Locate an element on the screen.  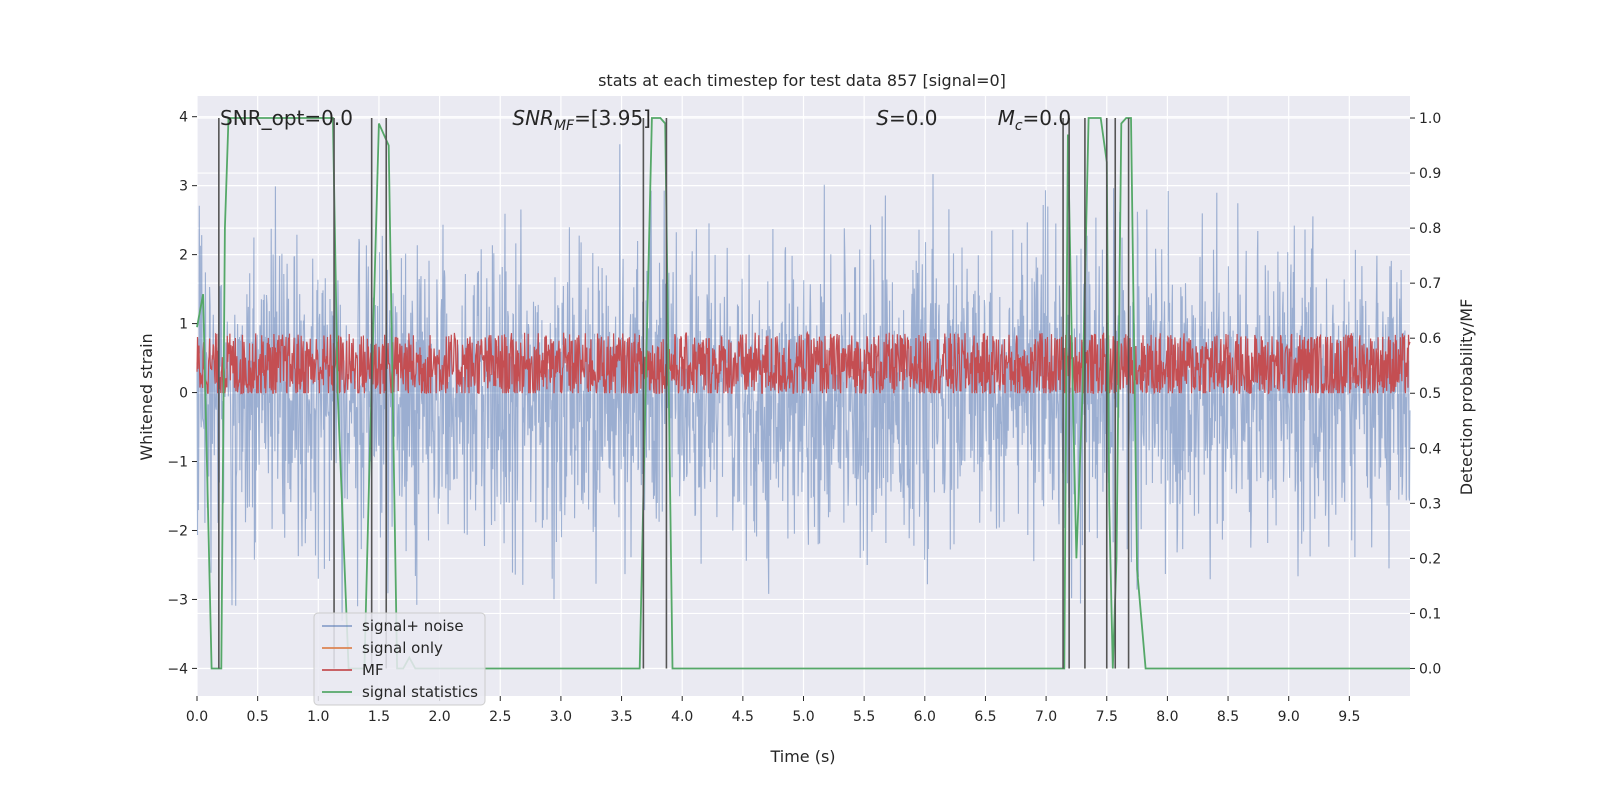
legend-entry: signal statistics is located at coordinates (420, 692).